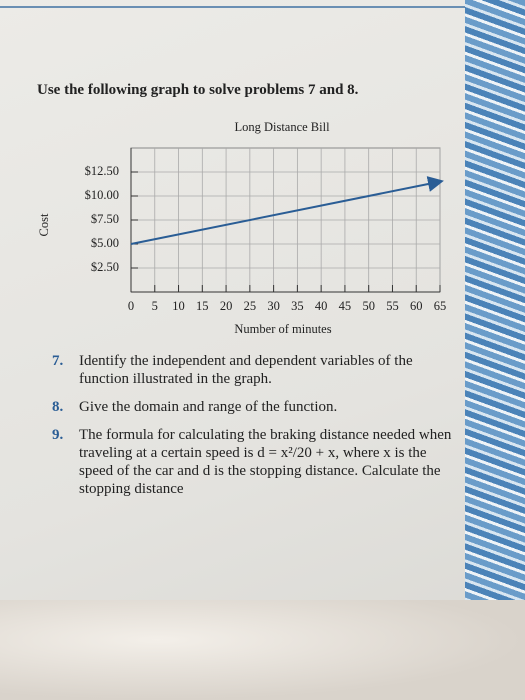  What do you see at coordinates (282, 127) in the screenshot?
I see `chart-title: Long Distance Bill` at bounding box center [282, 127].